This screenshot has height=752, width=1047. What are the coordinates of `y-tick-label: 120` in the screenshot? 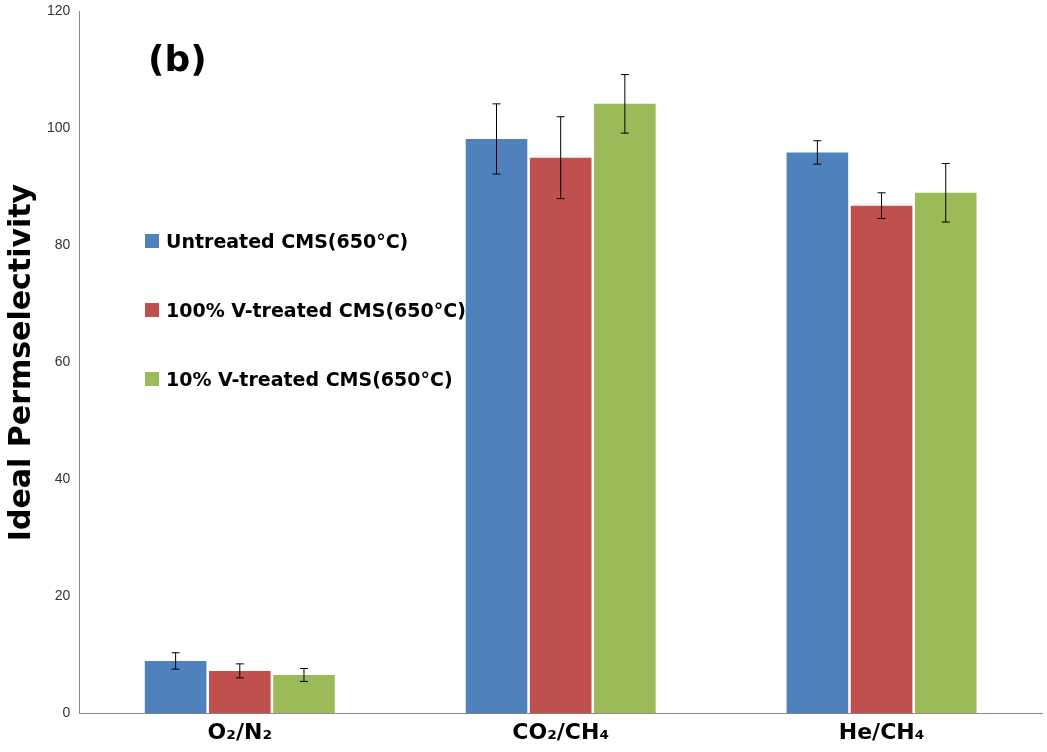 It's located at (59, 10).